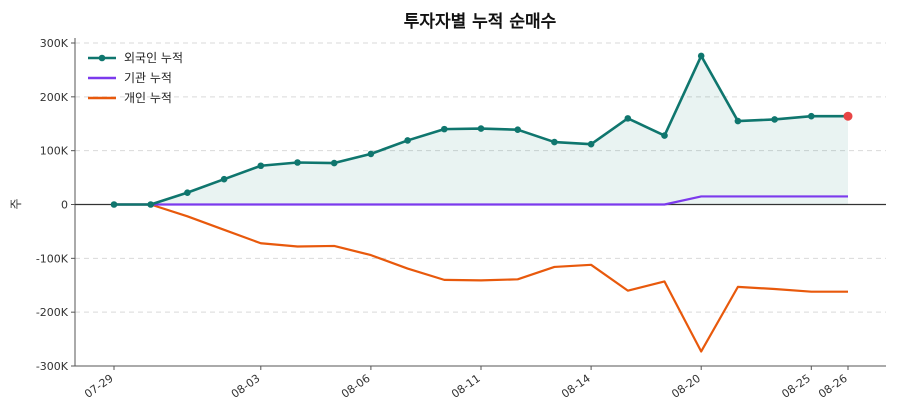  I want to click on legend-marker, so click(102, 58).